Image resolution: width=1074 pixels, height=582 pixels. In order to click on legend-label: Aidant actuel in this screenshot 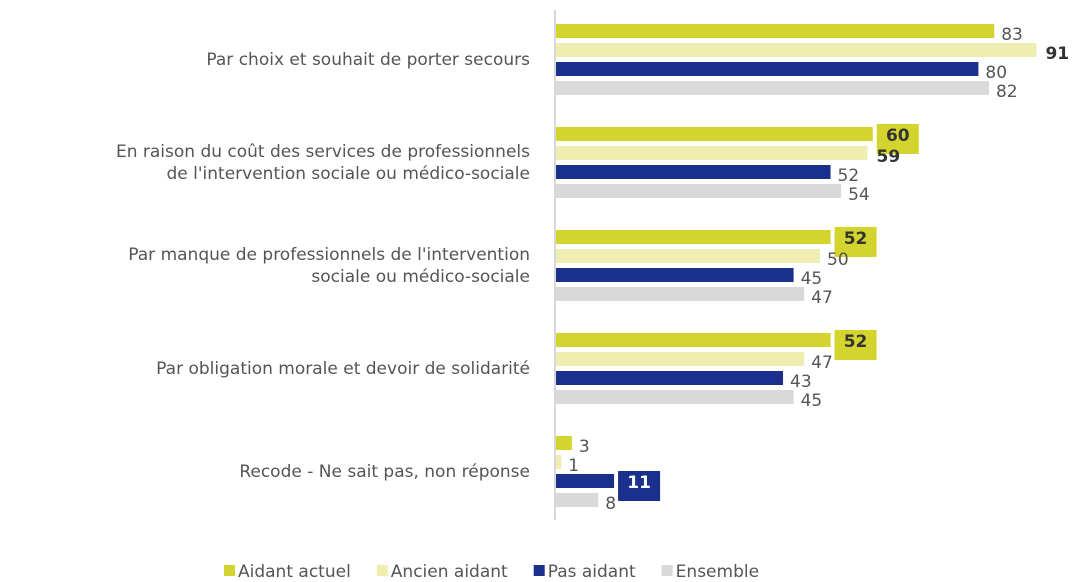, I will do `click(294, 572)`.